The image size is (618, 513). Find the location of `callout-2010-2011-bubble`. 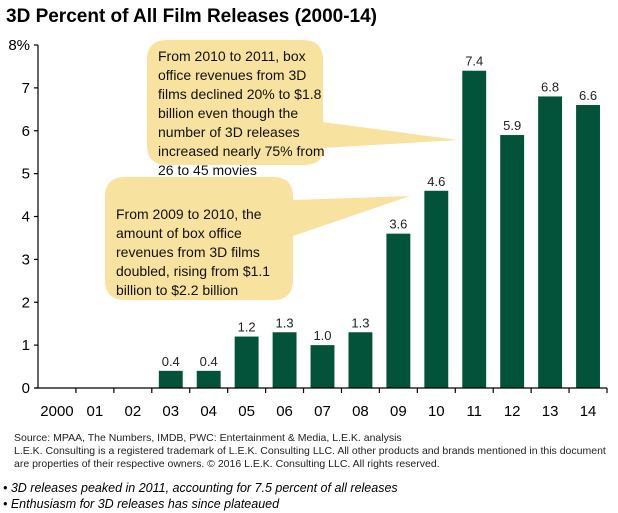

callout-2010-2011-bubble is located at coordinates (302, 102).